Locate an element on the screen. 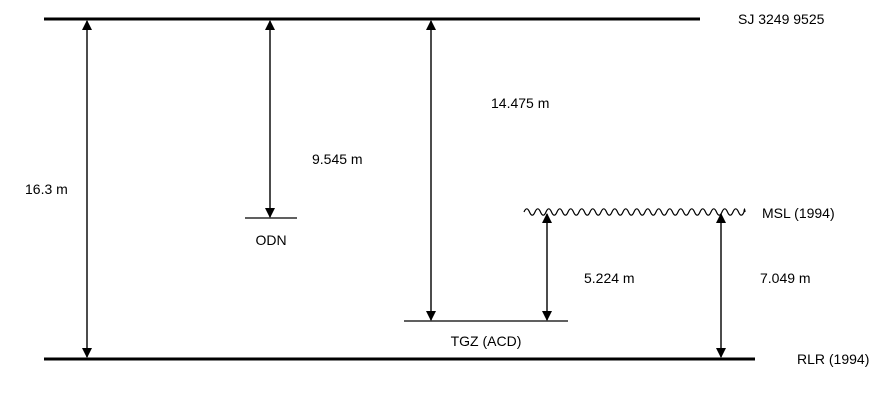 Image resolution: width=875 pixels, height=400 pixels. measurement-msl-to-tgz: 5.224 m is located at coordinates (609, 278).